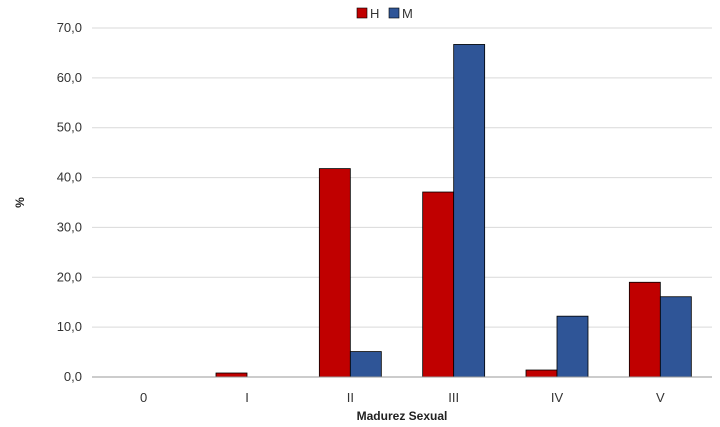  What do you see at coordinates (20, 202) in the screenshot?
I see `y-axis-title: %` at bounding box center [20, 202].